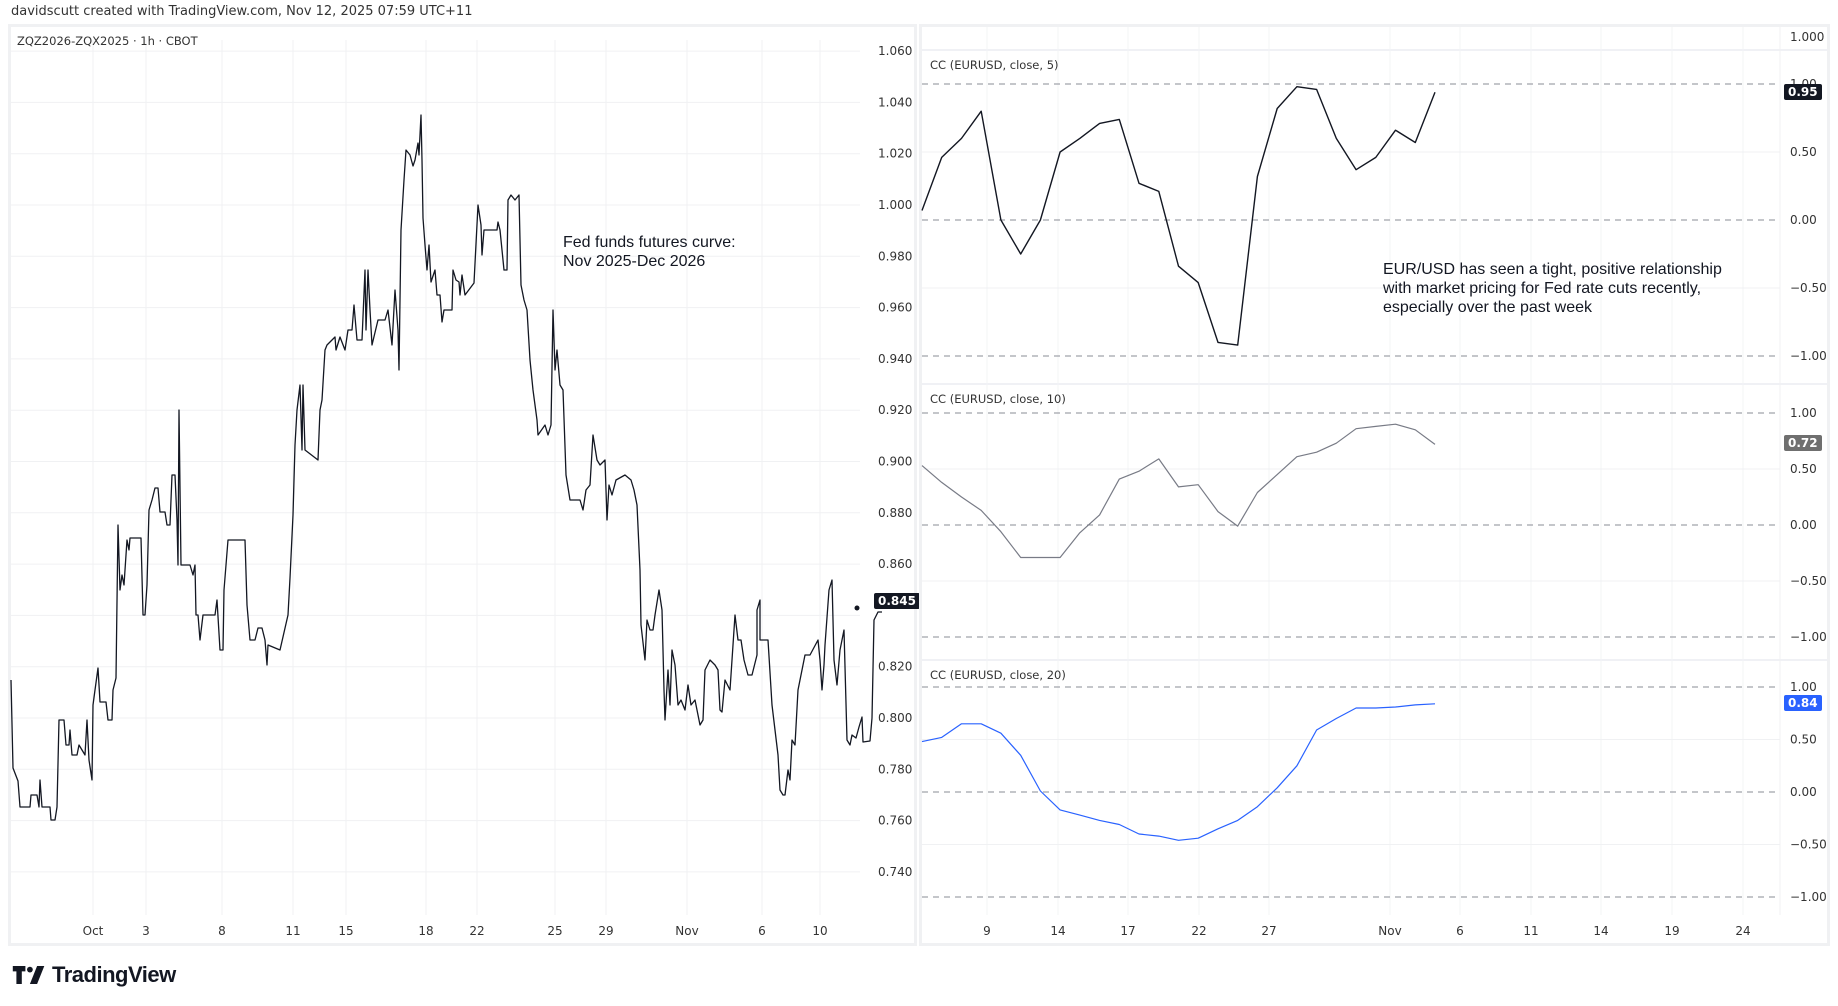 Image resolution: width=1838 pixels, height=1006 pixels. Describe the element at coordinates (114, 974) in the screenshot. I see `tradingview-brand-text: TradingView` at that location.